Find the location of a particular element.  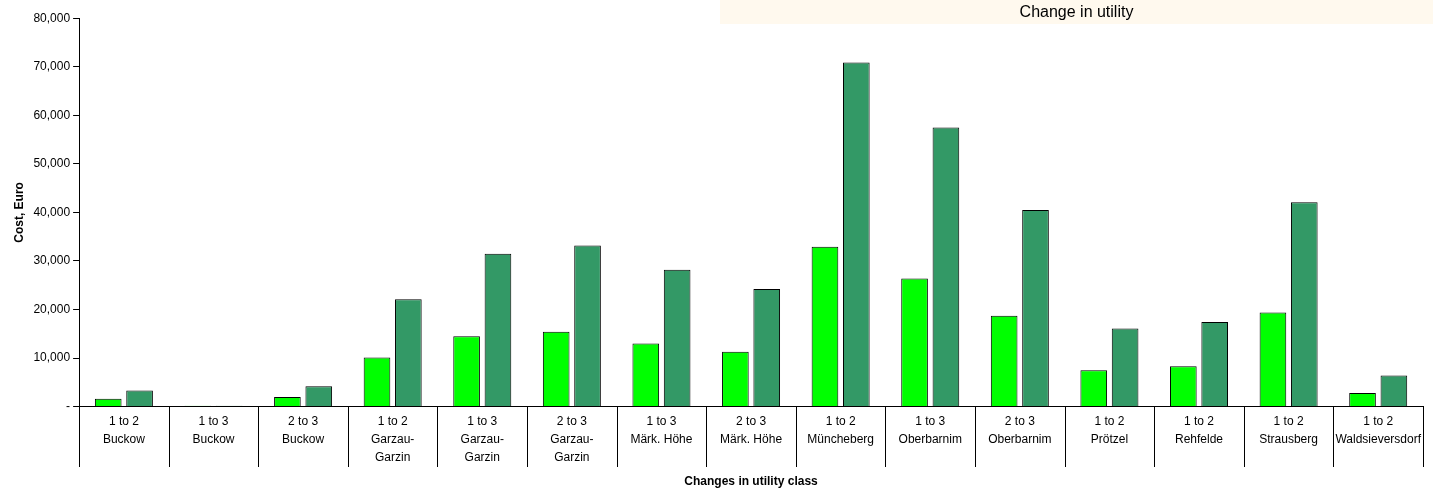

x-tick-label: 2 to 3 Märk. Höhe is located at coordinates (751, 429).